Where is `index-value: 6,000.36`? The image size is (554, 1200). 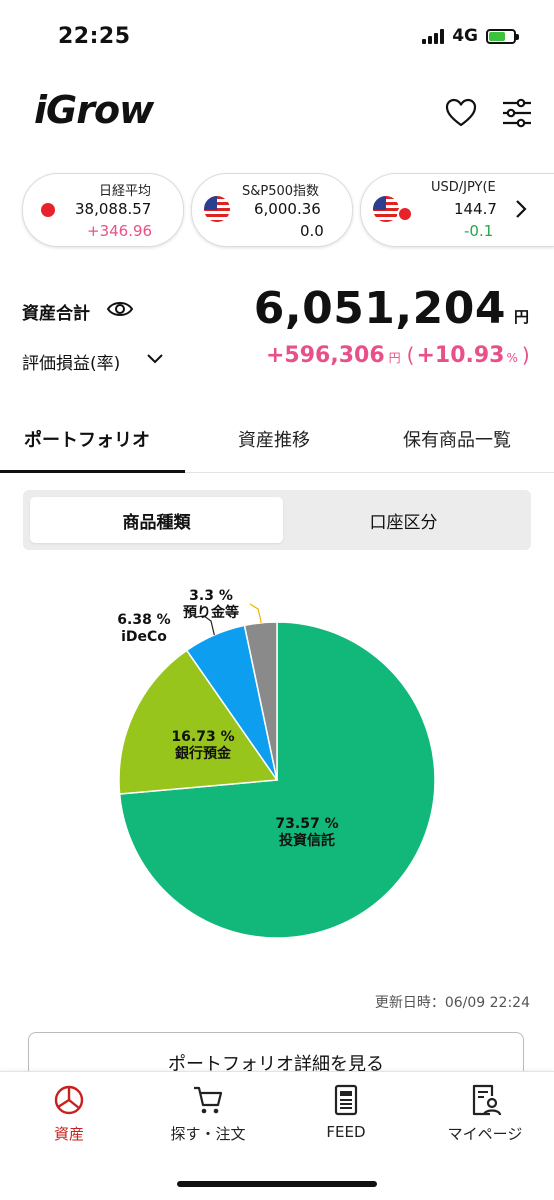
index-value: 6,000.36 is located at coordinates (287, 209).